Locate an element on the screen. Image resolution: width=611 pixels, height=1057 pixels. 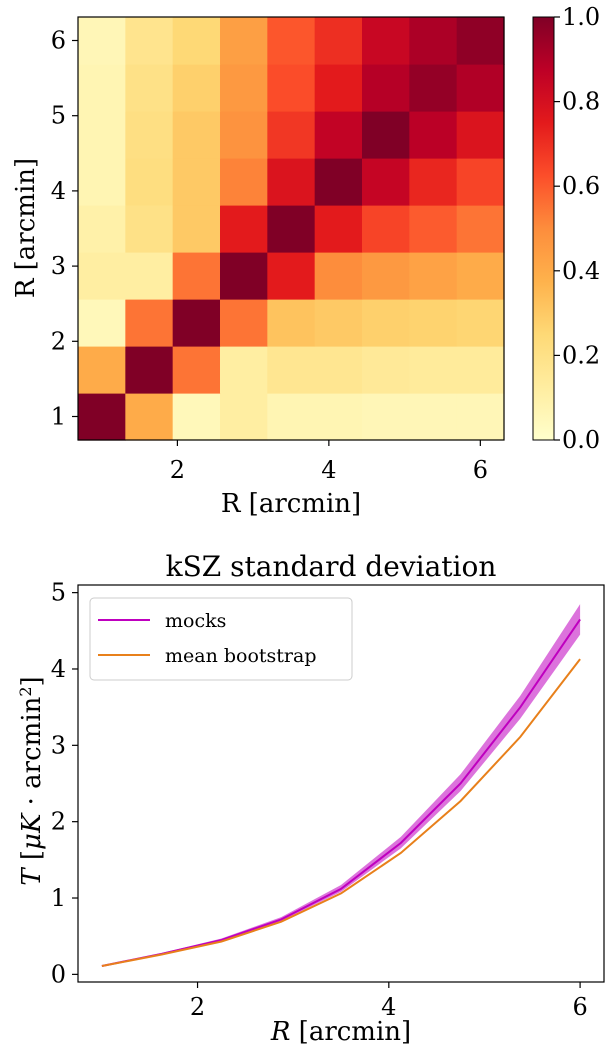
heatmap-y-tick-label: 6 is located at coordinates (58, 41).